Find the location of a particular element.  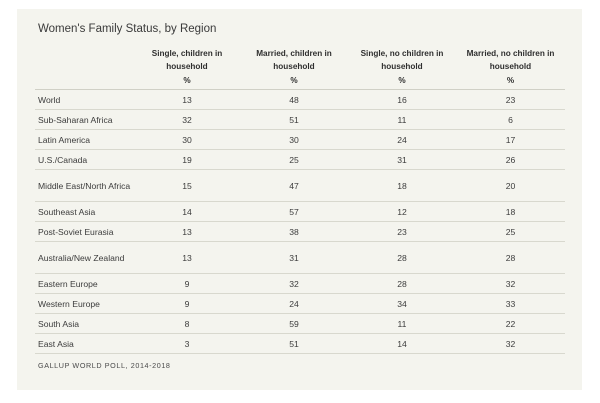

source-note: GALLUP WORLD POLL, 2014-2018 is located at coordinates (104, 365).